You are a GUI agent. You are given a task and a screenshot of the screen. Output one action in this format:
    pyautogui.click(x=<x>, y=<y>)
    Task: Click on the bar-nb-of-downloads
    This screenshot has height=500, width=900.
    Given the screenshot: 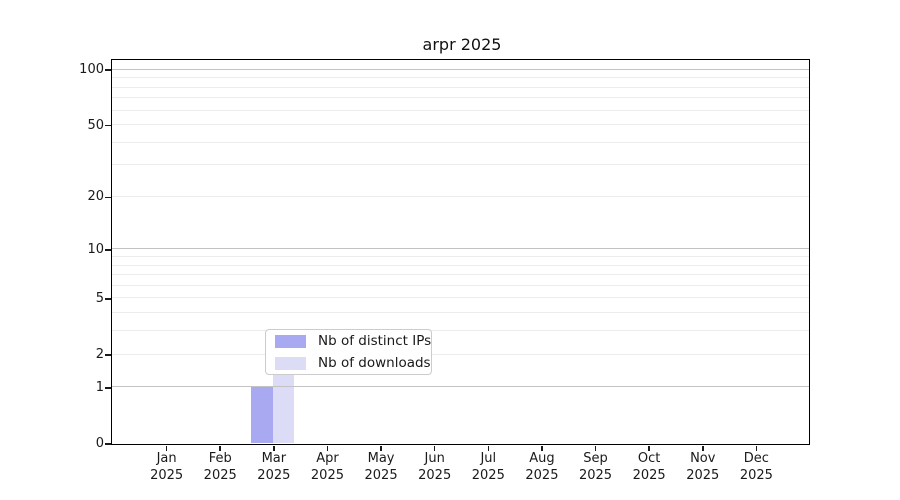 What is the action you would take?
    pyautogui.click(x=283, y=398)
    